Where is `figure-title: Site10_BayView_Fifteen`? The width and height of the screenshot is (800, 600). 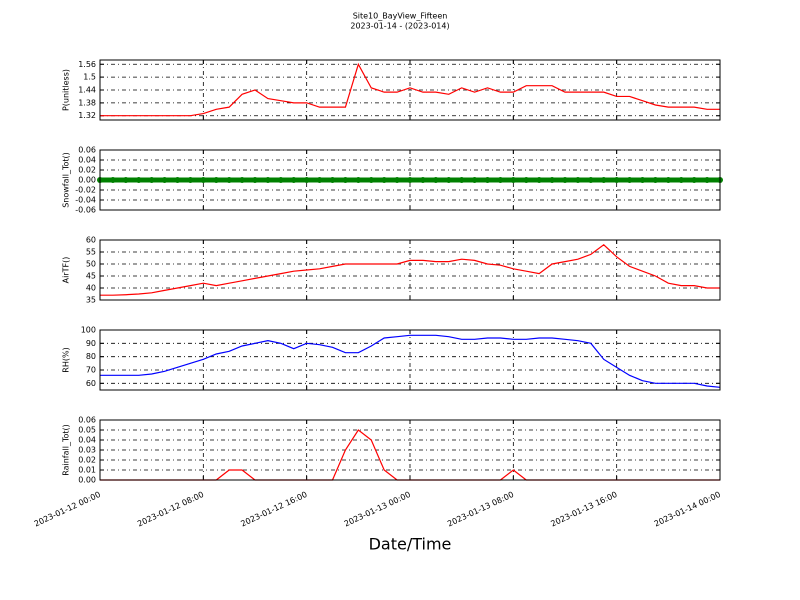
figure-title: Site10_BayView_Fifteen is located at coordinates (400, 16).